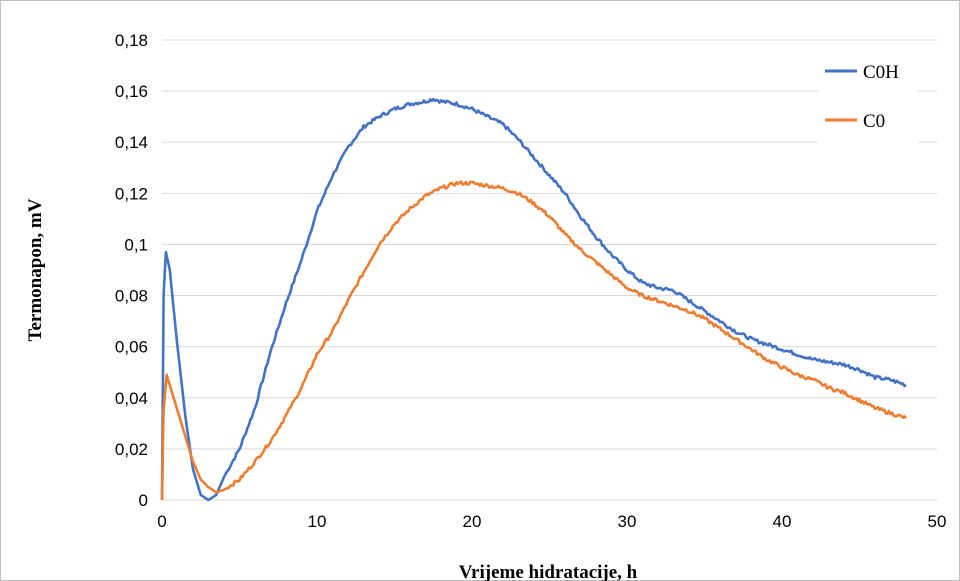  Describe the element at coordinates (131, 296) in the screenshot. I see `y-tick-label: 0,08` at that location.